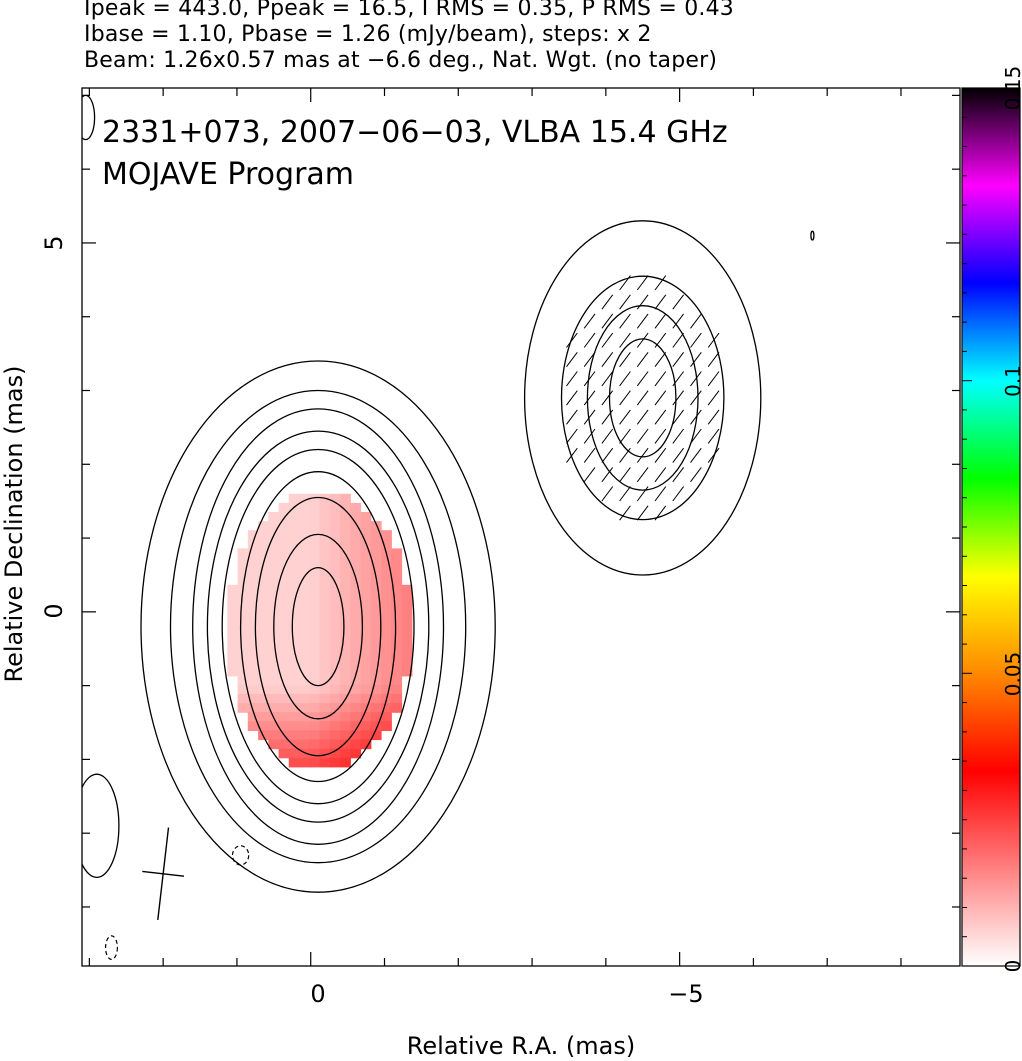 This screenshot has width=1022, height=1061. What do you see at coordinates (415, 132) in the screenshot?
I see `chart-title: 2331+073, 2007−06−03, VLBA 15.4 GHz` at bounding box center [415, 132].